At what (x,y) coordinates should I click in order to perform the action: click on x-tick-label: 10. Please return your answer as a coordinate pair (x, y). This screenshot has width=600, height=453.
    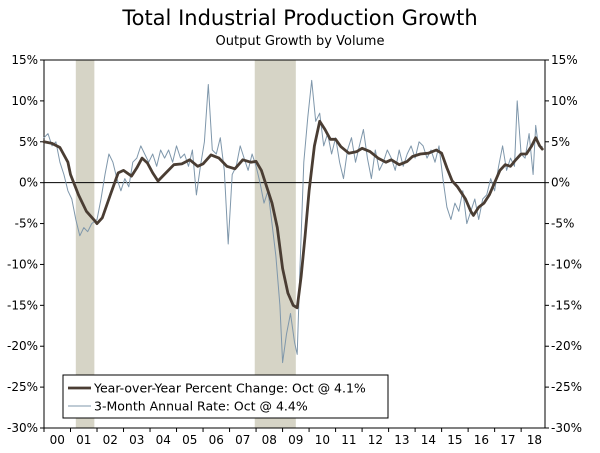
    Looking at the image, I should click on (322, 440).